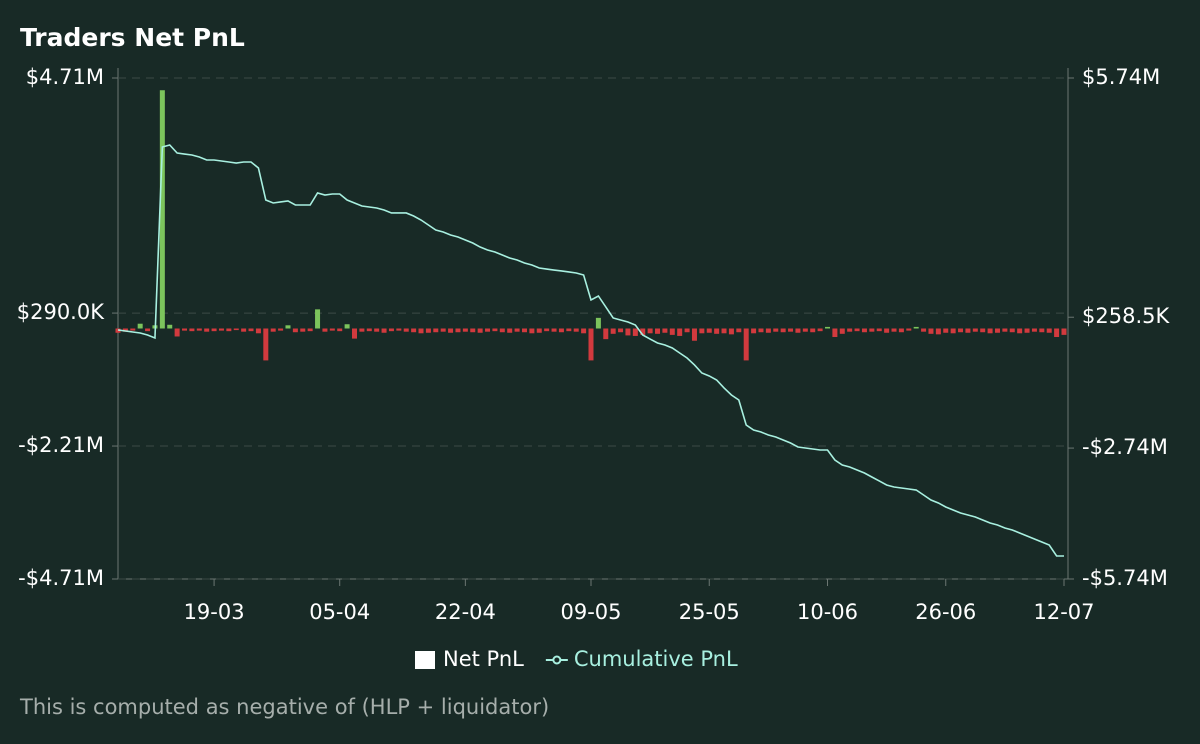  What do you see at coordinates (945, 612) in the screenshot?
I see `x-tick-label: 26-06` at bounding box center [945, 612].